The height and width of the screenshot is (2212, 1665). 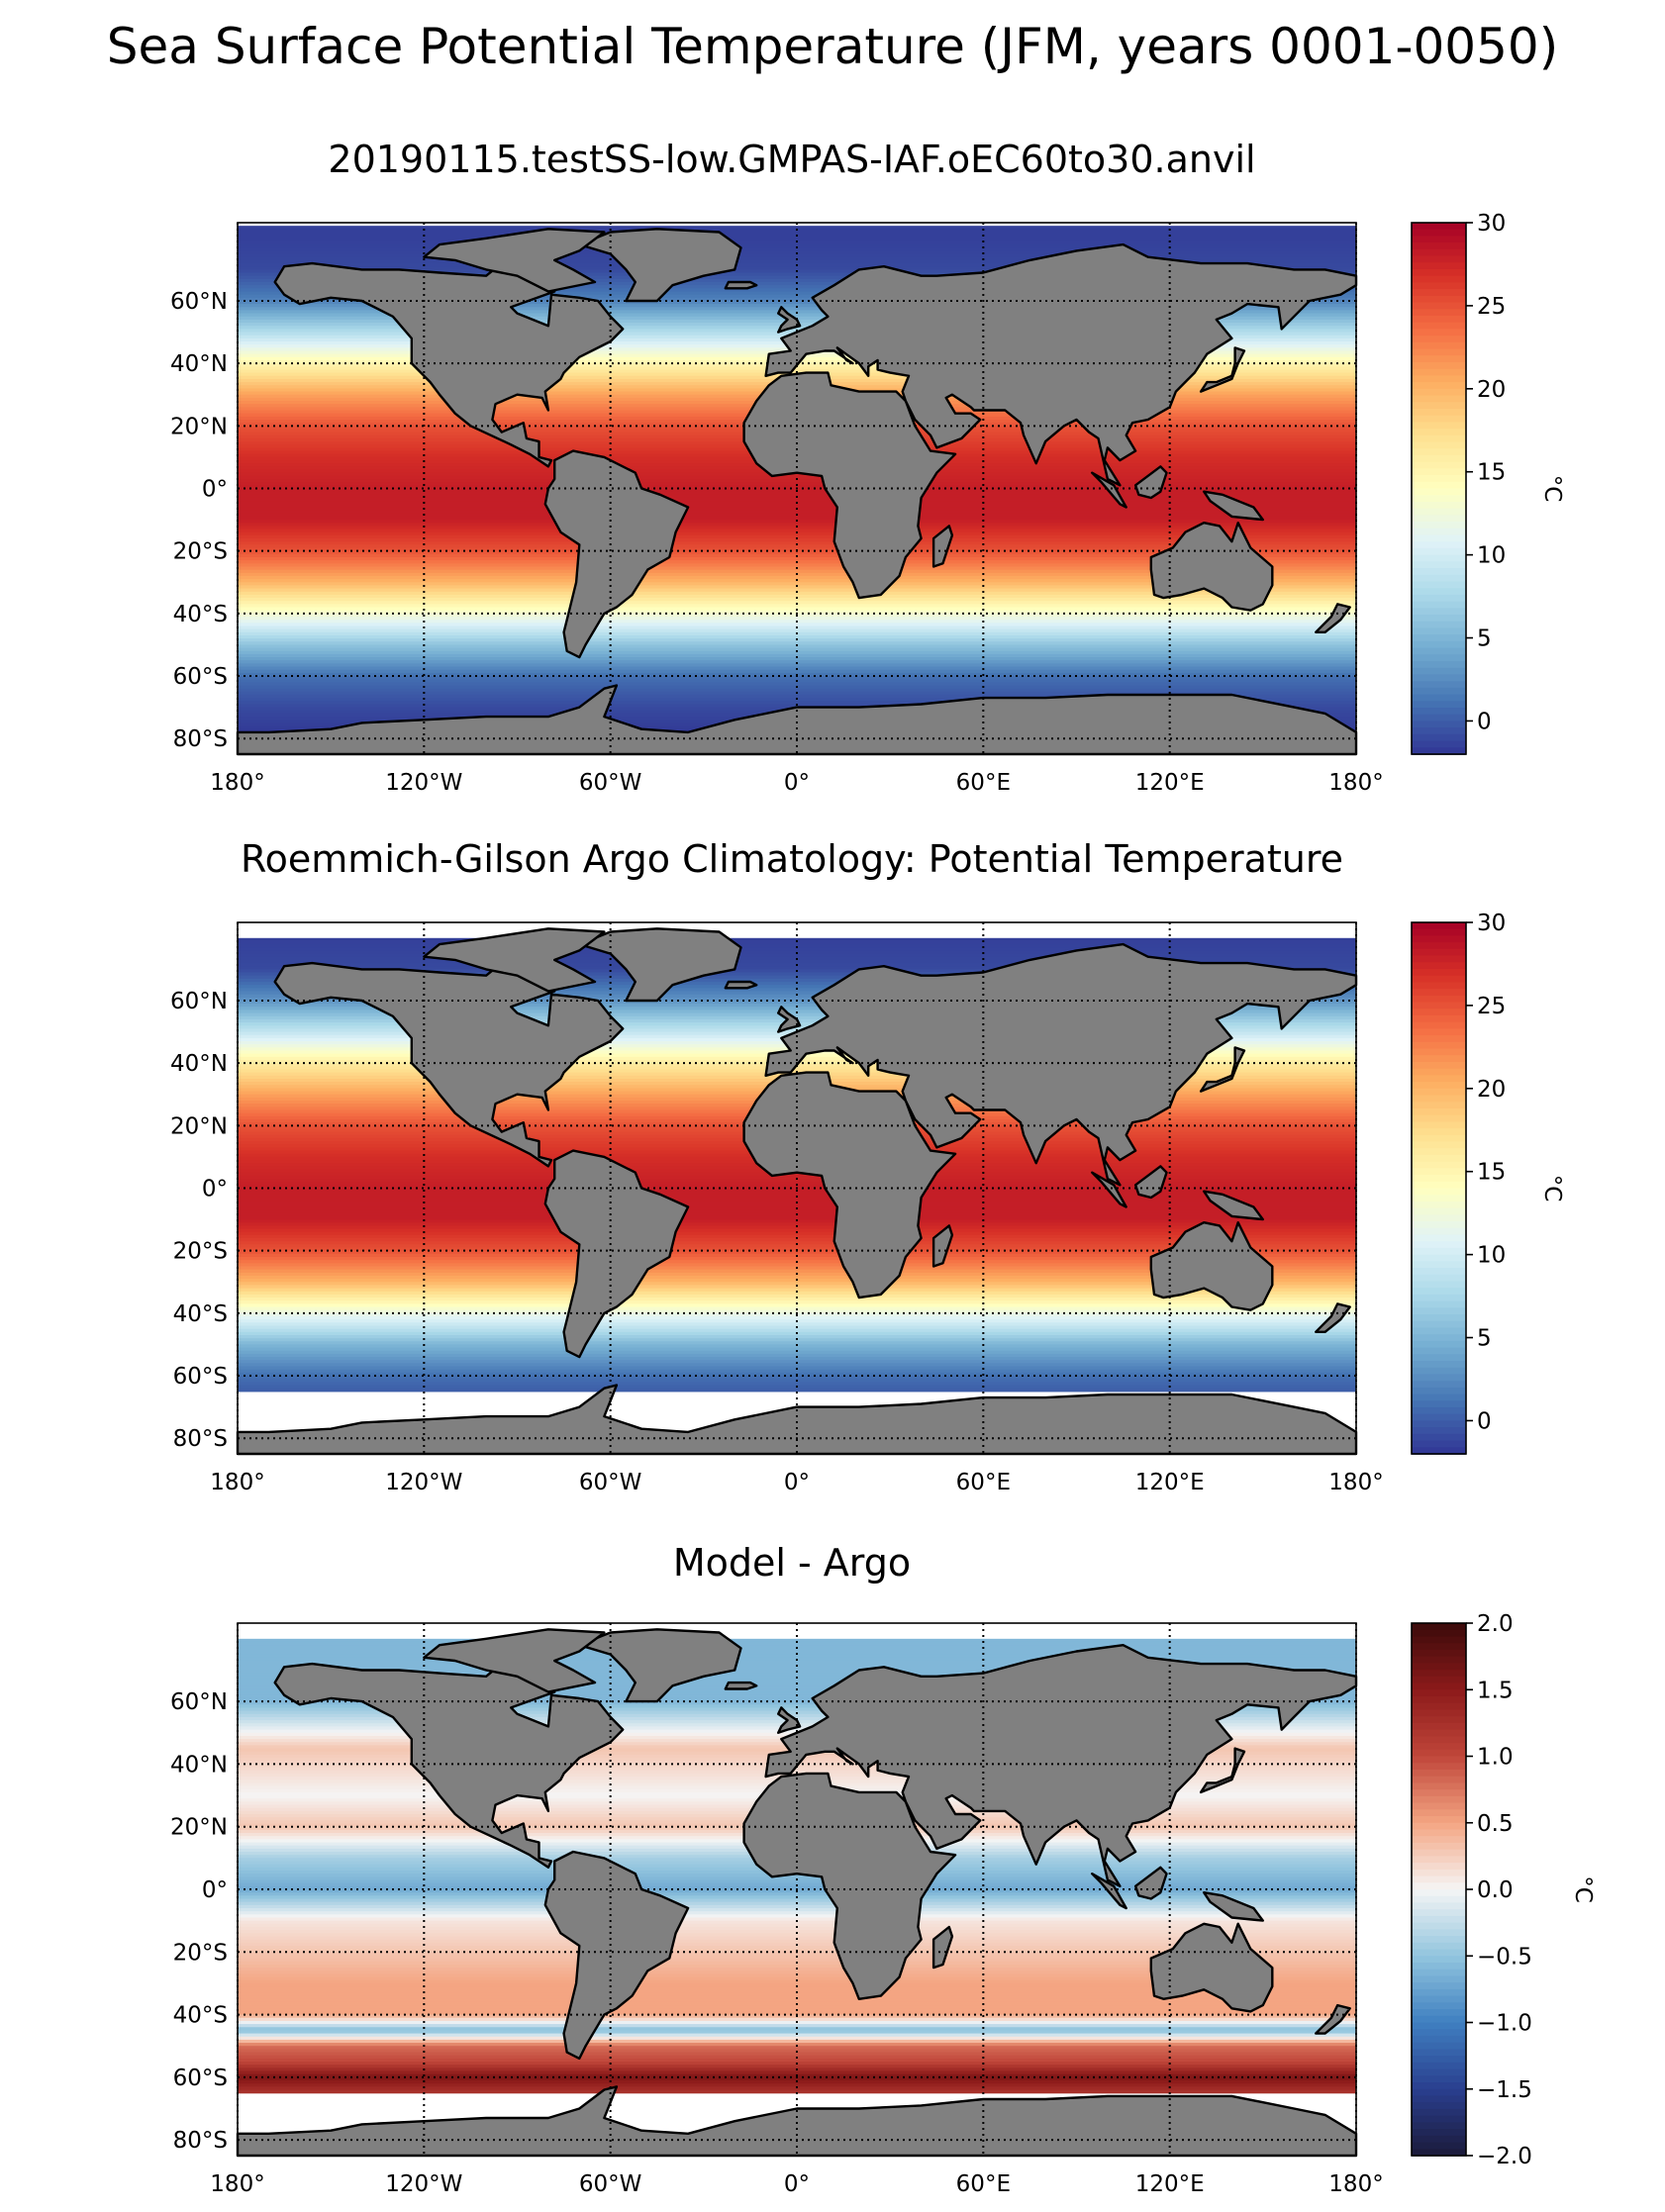 What do you see at coordinates (200, 614) in the screenshot?
I see `y-tick-label: 40°S` at bounding box center [200, 614].